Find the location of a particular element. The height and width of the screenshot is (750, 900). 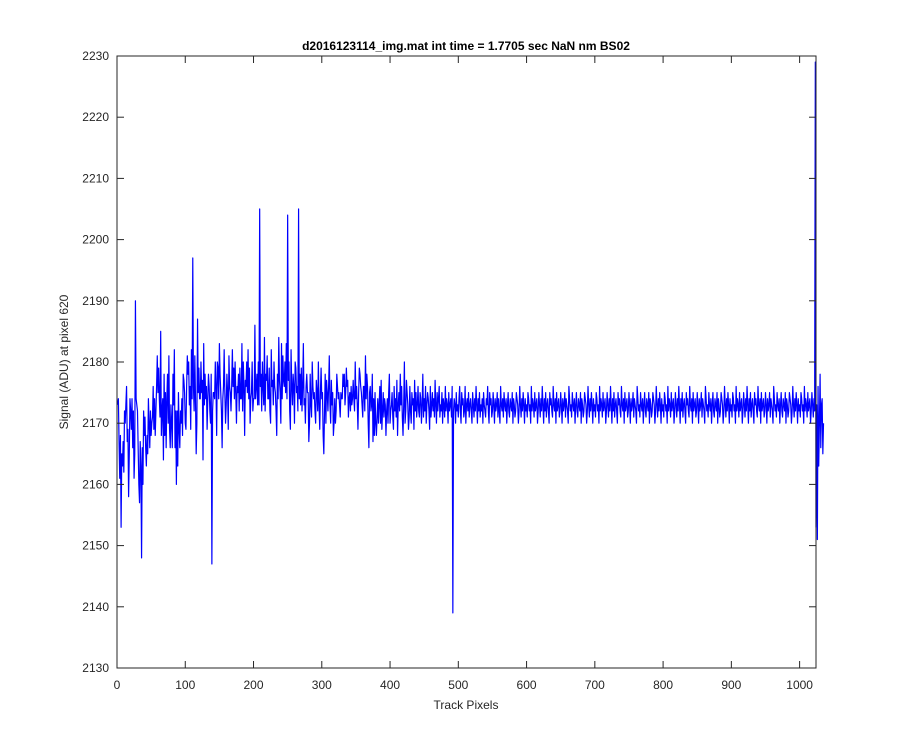

y-tick-label: 2140 is located at coordinates (95, 607).